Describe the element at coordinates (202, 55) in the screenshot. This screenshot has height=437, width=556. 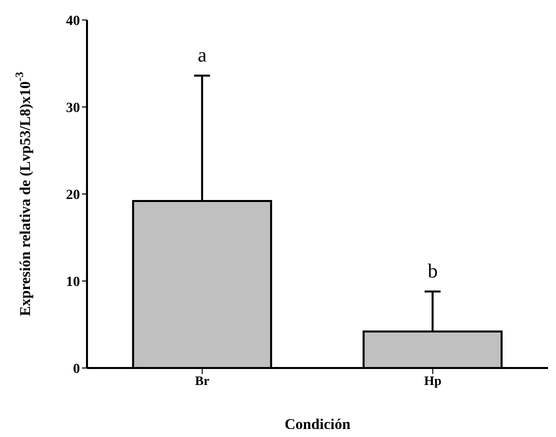
I see `annotation: a` at that location.